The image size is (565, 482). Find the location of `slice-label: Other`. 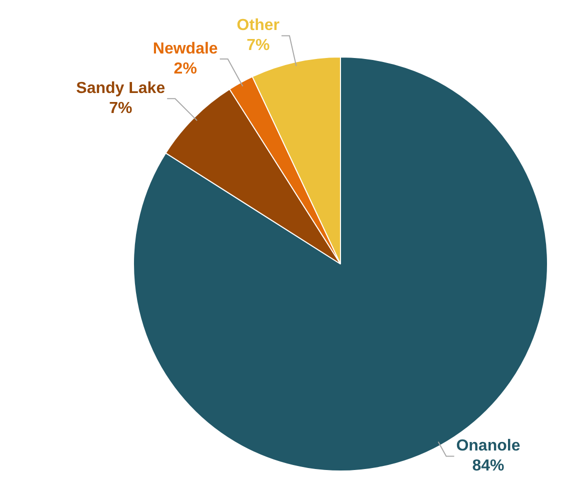

slice-label: Other is located at coordinates (258, 25).